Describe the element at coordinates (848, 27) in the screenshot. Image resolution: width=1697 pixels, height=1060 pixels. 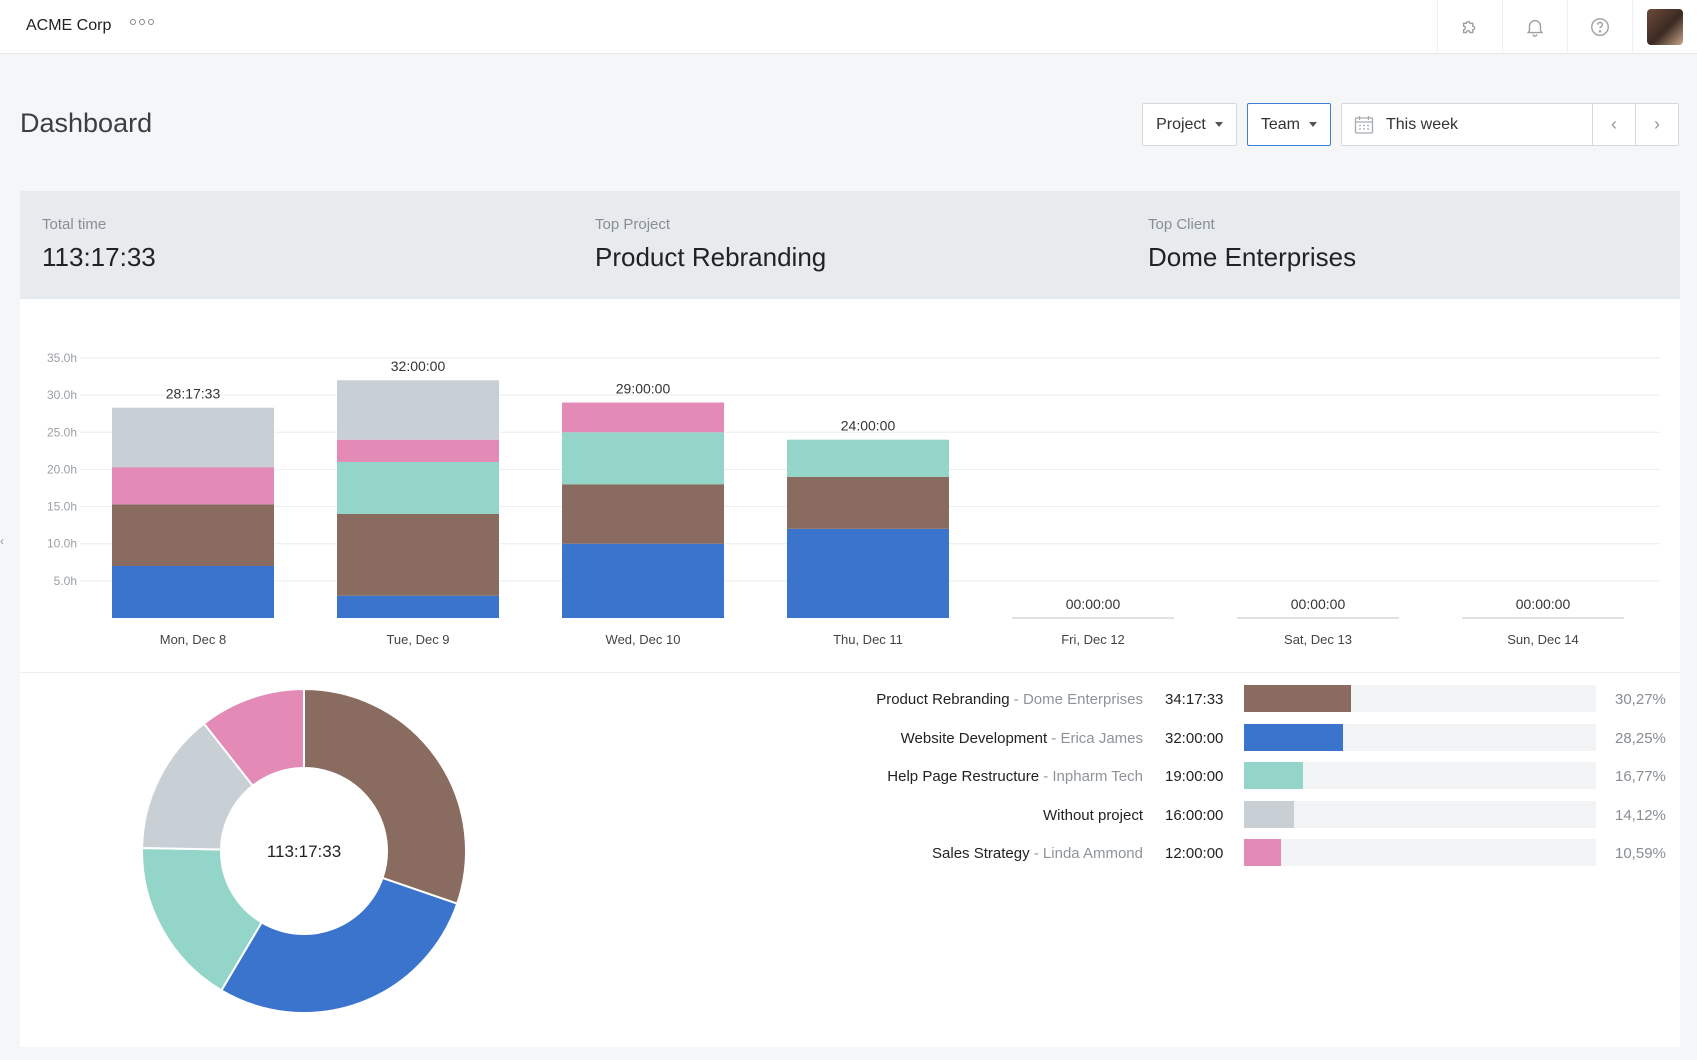
I see `top-bar: ACME Corp` at that location.